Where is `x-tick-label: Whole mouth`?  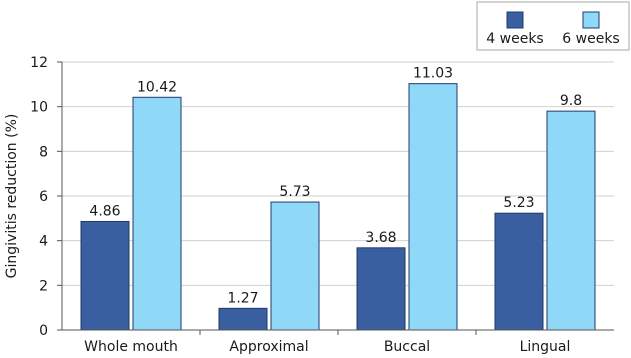
x-tick-label: Whole mouth is located at coordinates (131, 346).